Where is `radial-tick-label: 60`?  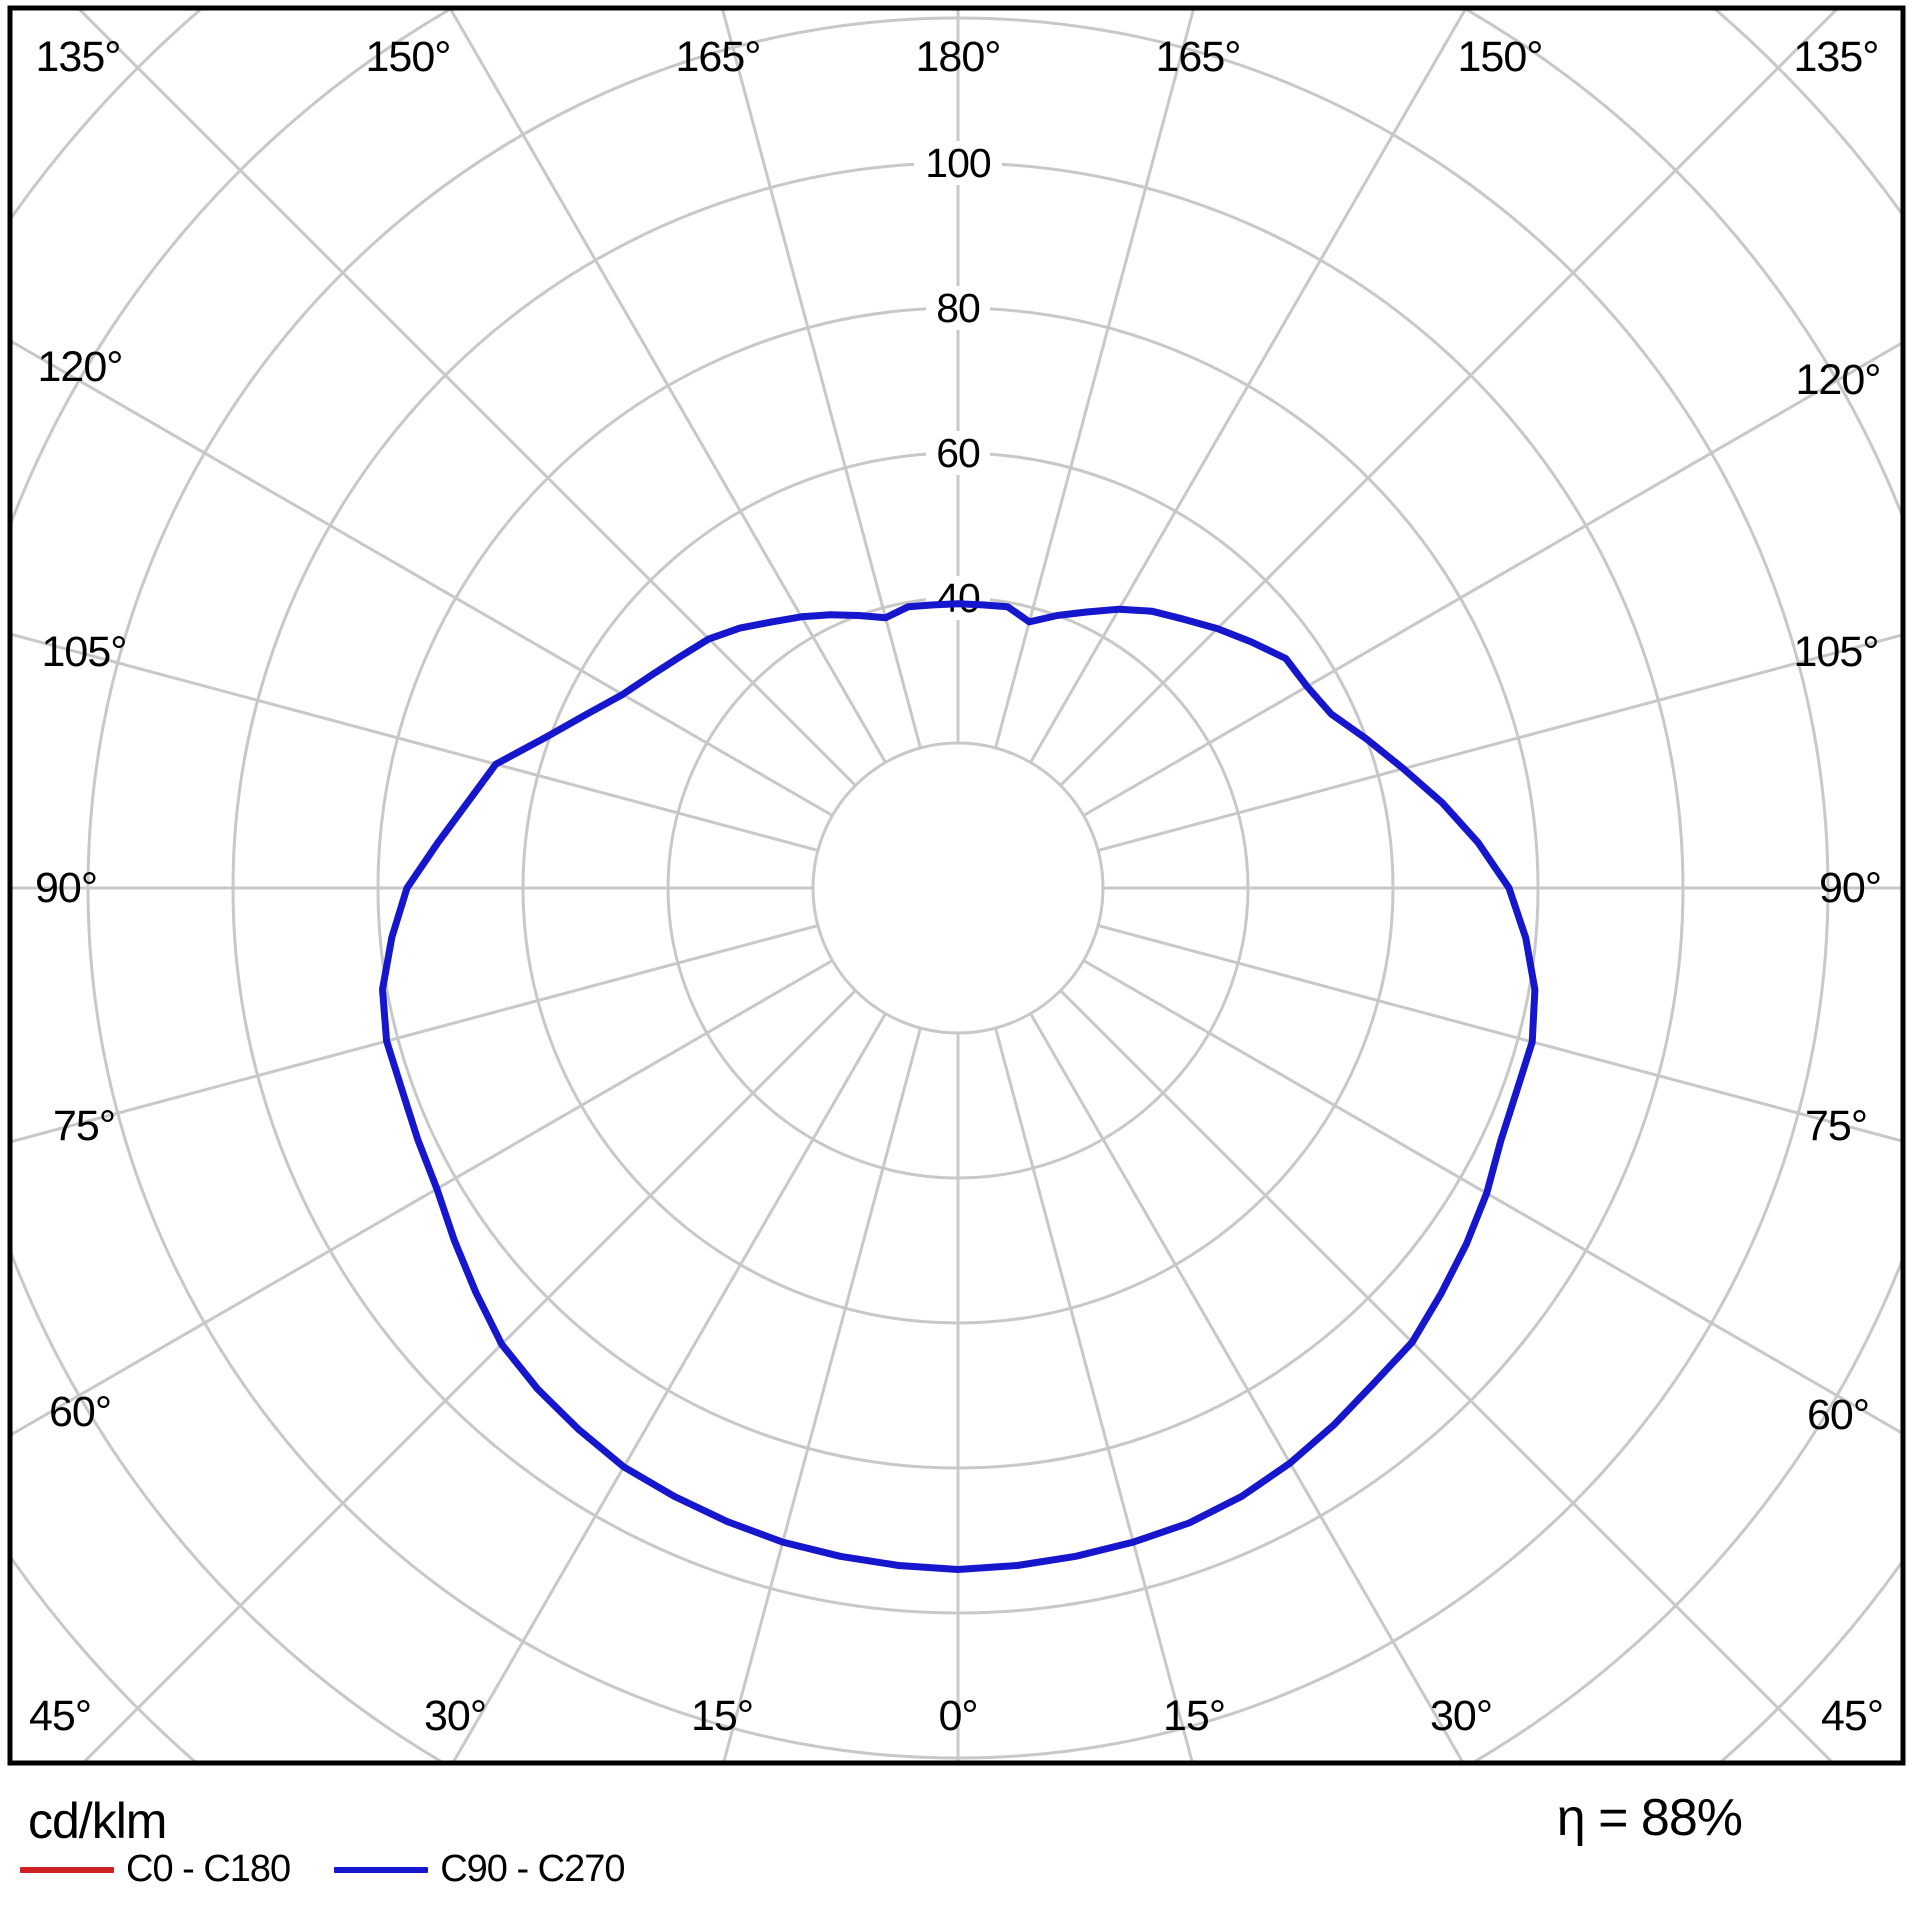 radial-tick-label: 60 is located at coordinates (958, 453).